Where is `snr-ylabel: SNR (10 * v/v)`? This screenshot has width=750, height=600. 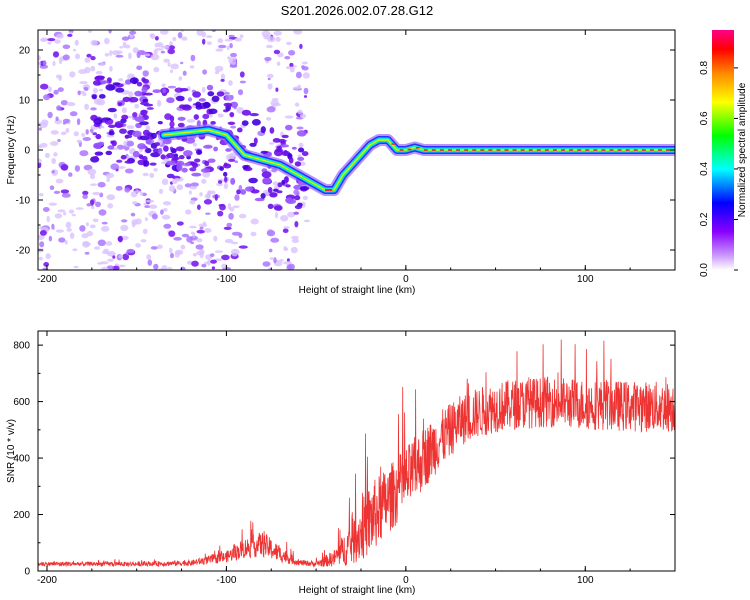 snr-ylabel: SNR (10 * v/v) is located at coordinates (11, 451).